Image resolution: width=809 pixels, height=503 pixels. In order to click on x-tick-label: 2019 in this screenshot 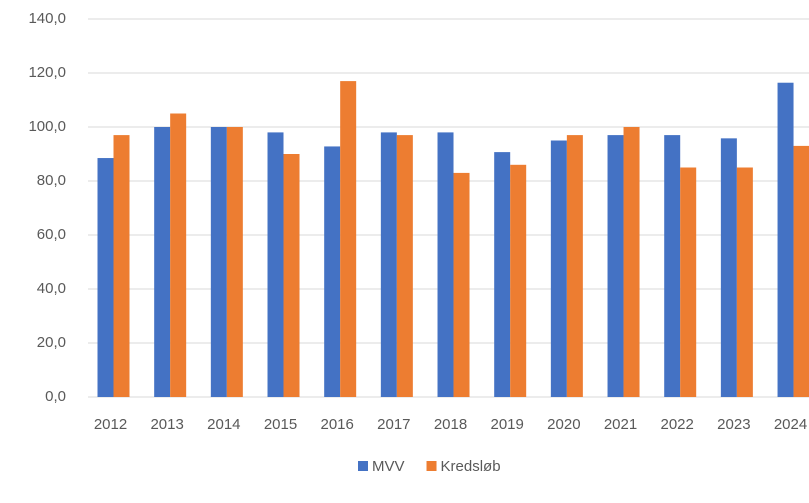, I will do `click(507, 424)`.